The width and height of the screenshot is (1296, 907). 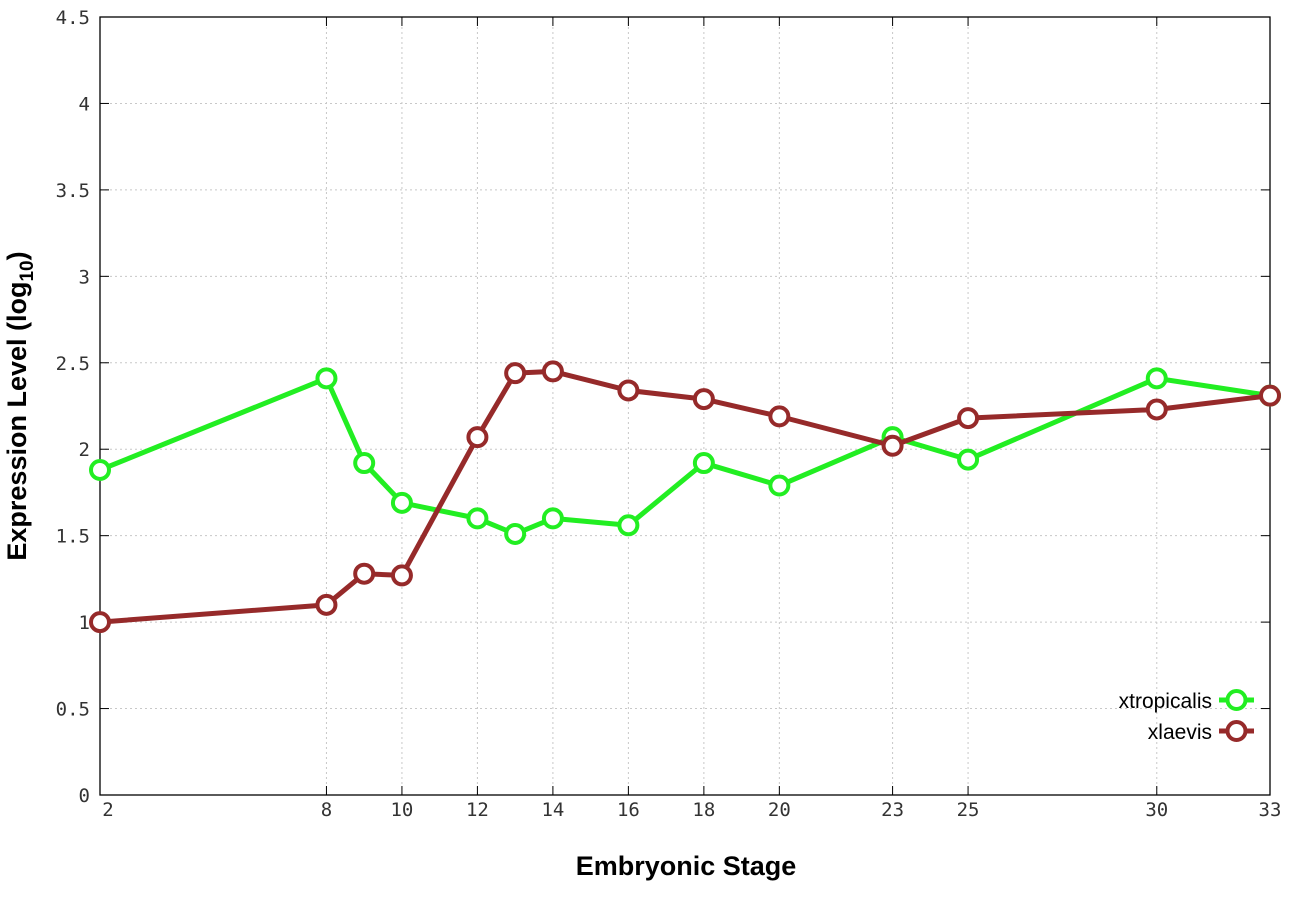 What do you see at coordinates (73, 18) in the screenshot?
I see `y-tick-label: 4.5` at bounding box center [73, 18].